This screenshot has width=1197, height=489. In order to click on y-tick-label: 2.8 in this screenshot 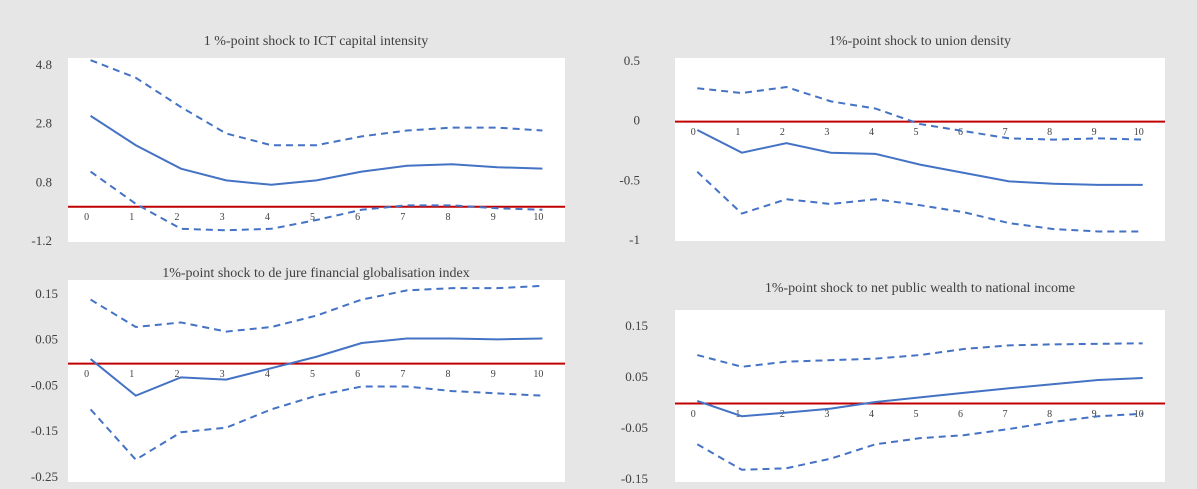, I will do `click(44, 123)`.